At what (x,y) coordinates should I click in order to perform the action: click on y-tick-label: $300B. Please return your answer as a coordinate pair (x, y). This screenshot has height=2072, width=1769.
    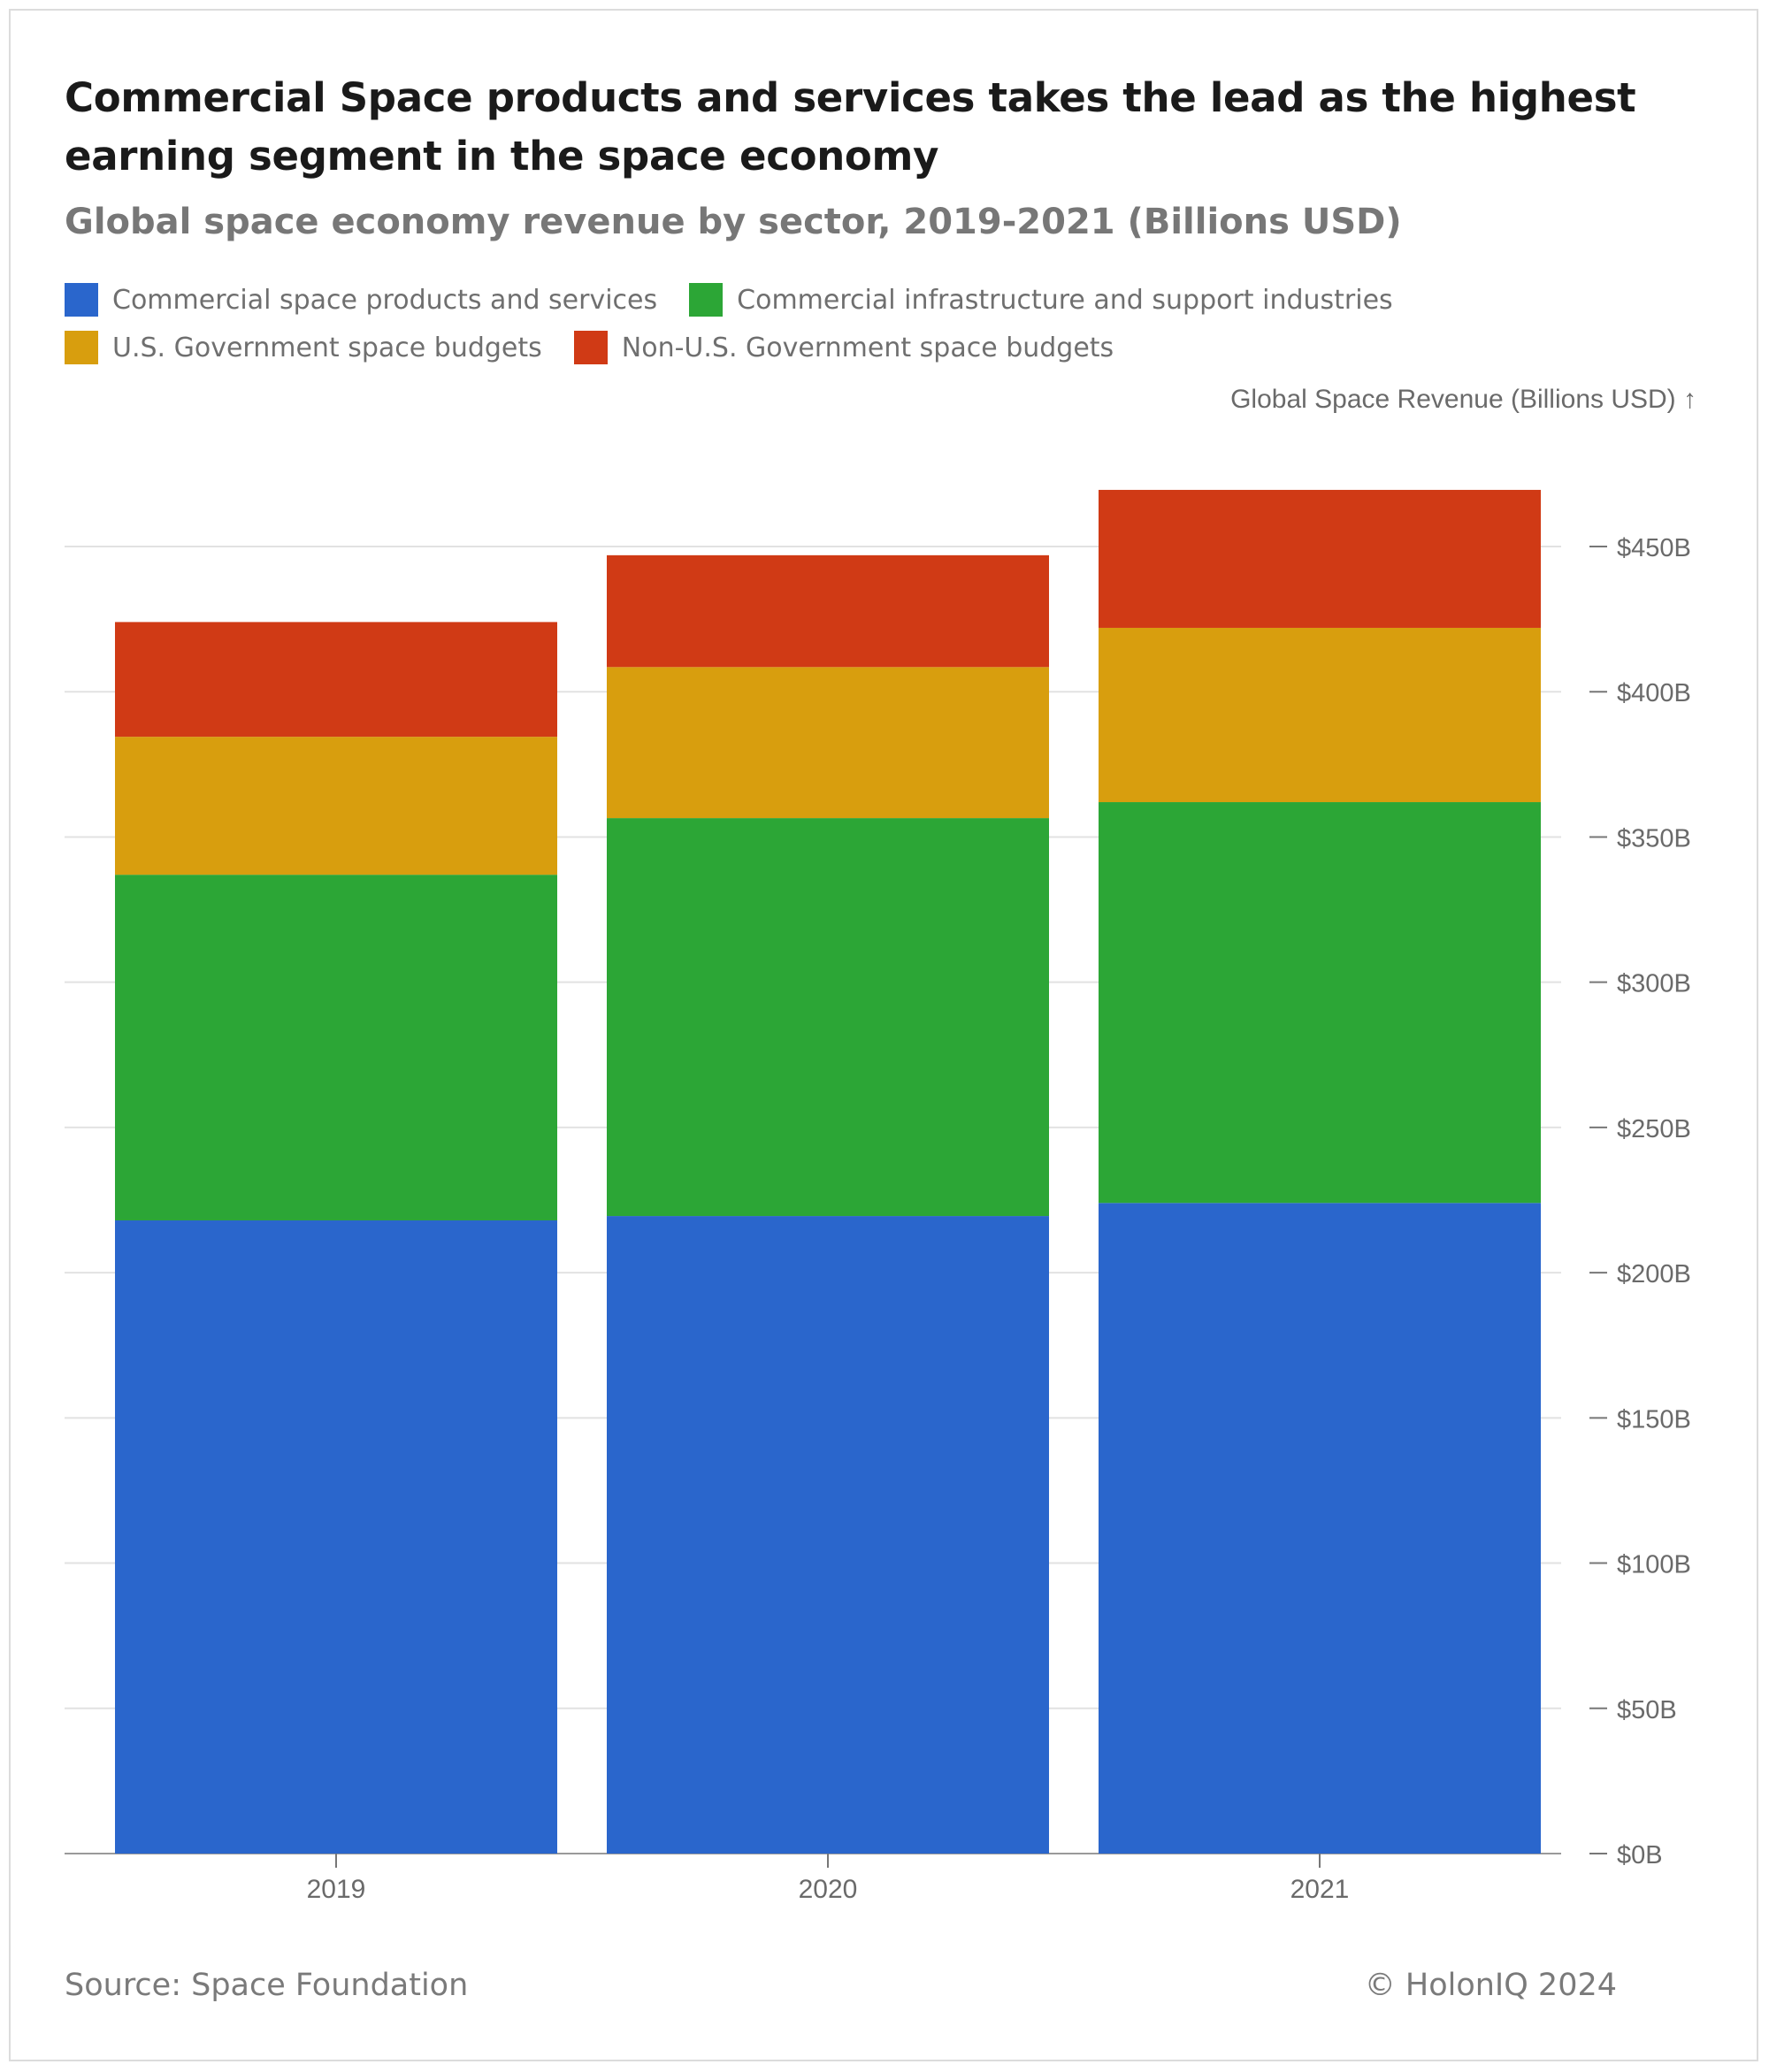
    Looking at the image, I should click on (1654, 984).